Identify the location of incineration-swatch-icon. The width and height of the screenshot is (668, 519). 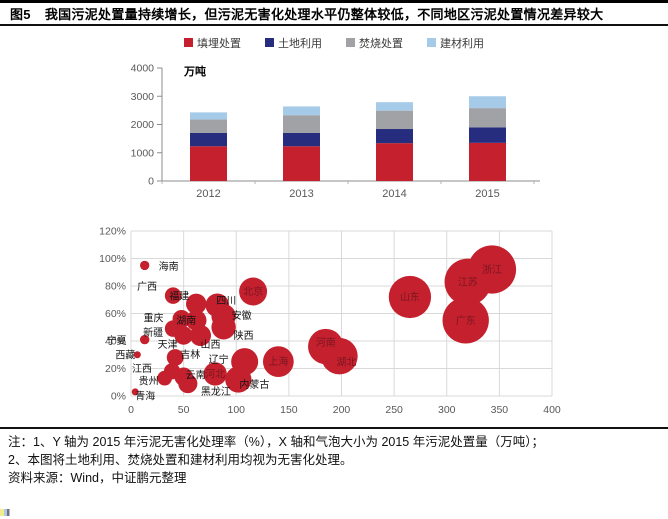
(350, 42).